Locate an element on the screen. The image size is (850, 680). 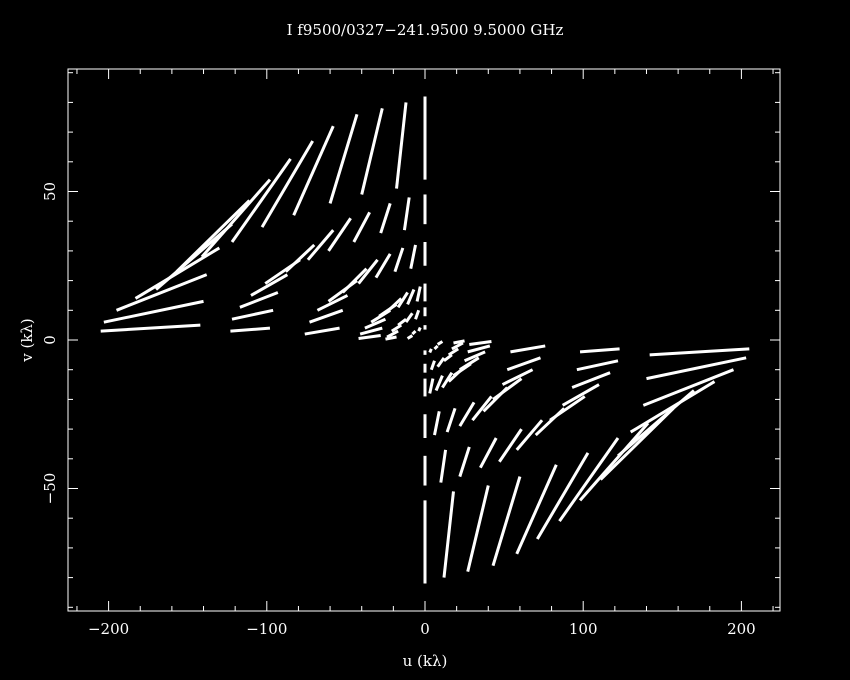
x-tick-label: 200 is located at coordinates (741, 629).